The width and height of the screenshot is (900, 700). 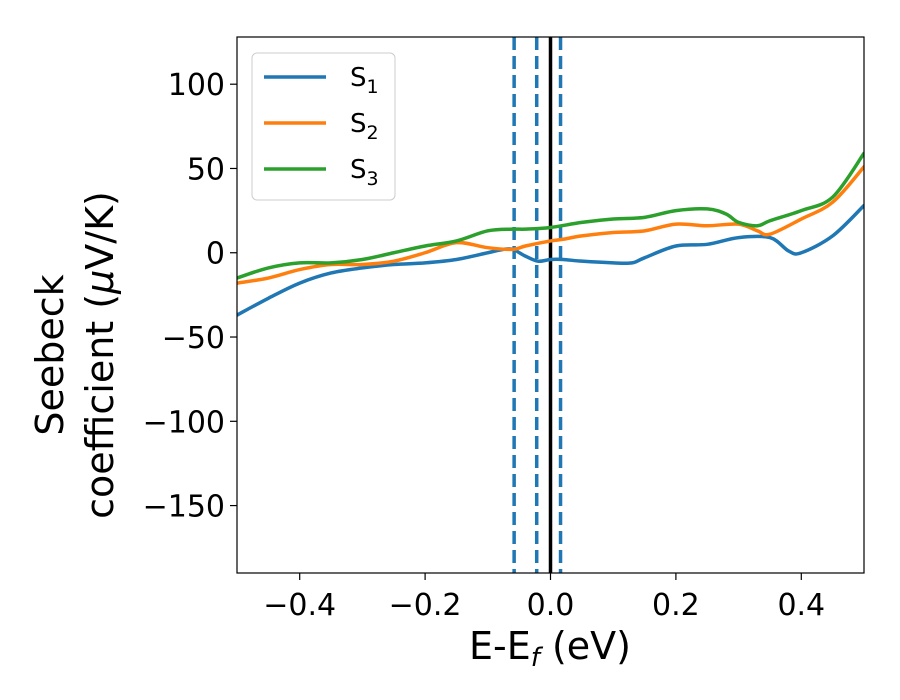 What do you see at coordinates (364, 126) in the screenshot?
I see `legend-label-s2: S2` at bounding box center [364, 126].